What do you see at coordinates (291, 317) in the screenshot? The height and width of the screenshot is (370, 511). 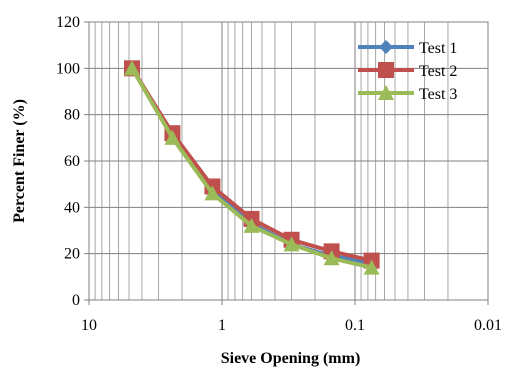 I see `x-axis: 10 1 0.1 0.01` at bounding box center [291, 317].